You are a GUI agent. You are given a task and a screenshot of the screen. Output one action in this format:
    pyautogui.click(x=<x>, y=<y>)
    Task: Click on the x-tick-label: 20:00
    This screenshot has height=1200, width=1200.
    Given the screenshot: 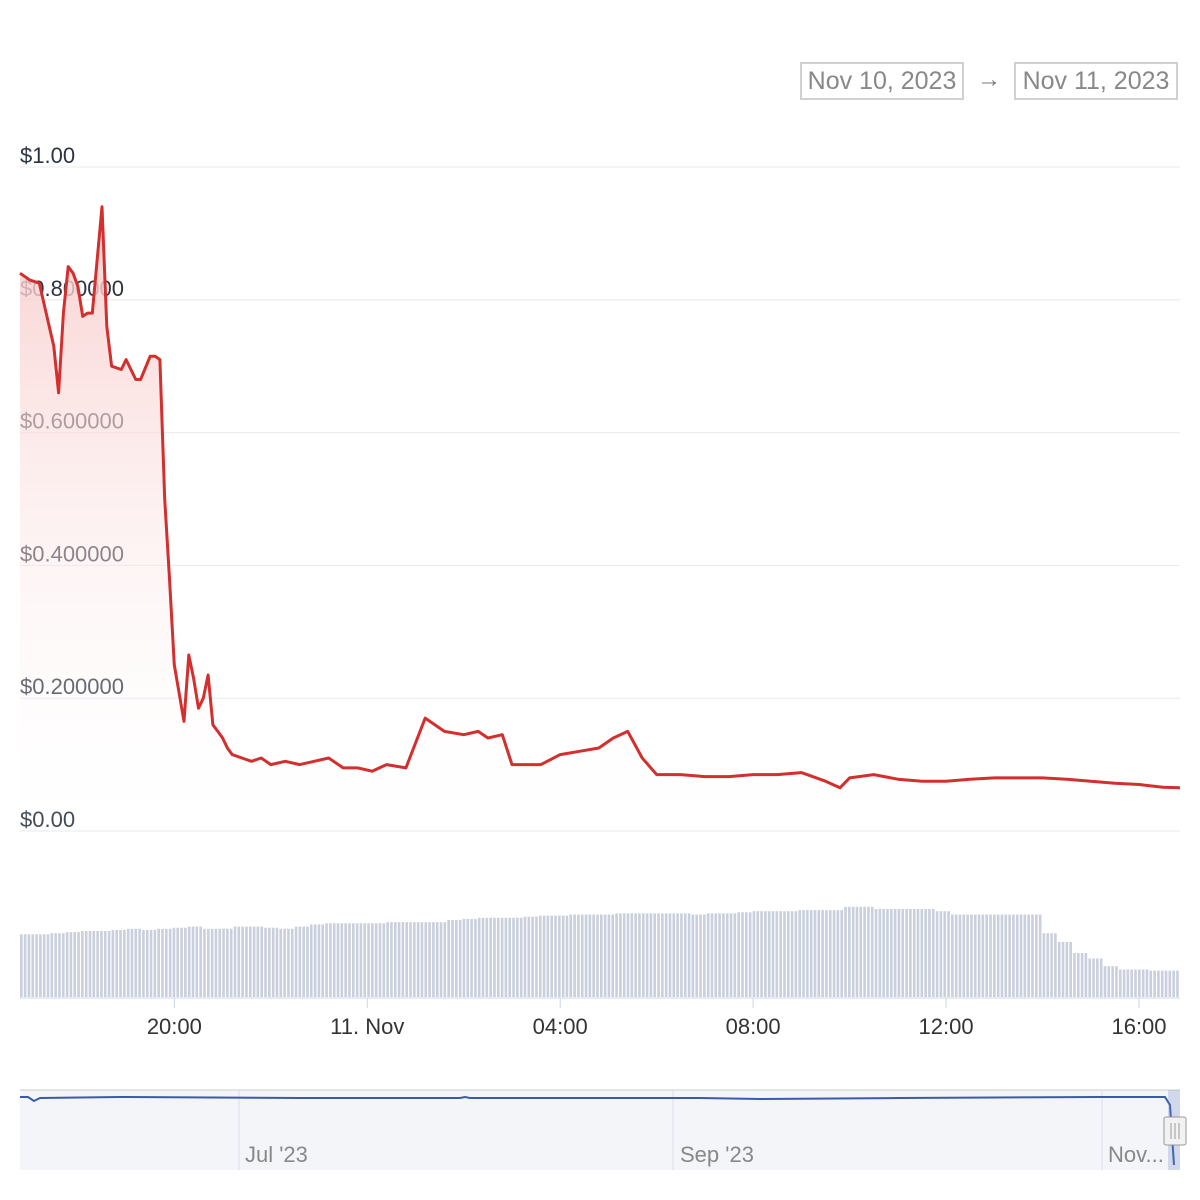 What is the action you would take?
    pyautogui.click(x=174, y=1026)
    